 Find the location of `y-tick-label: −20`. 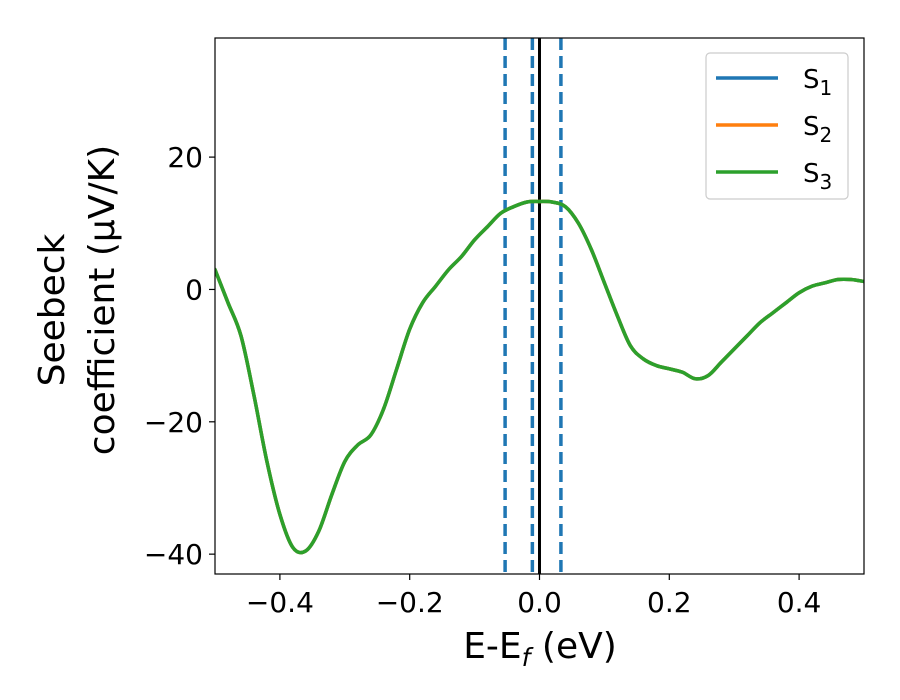

y-tick-label: −20 is located at coordinates (173, 422).